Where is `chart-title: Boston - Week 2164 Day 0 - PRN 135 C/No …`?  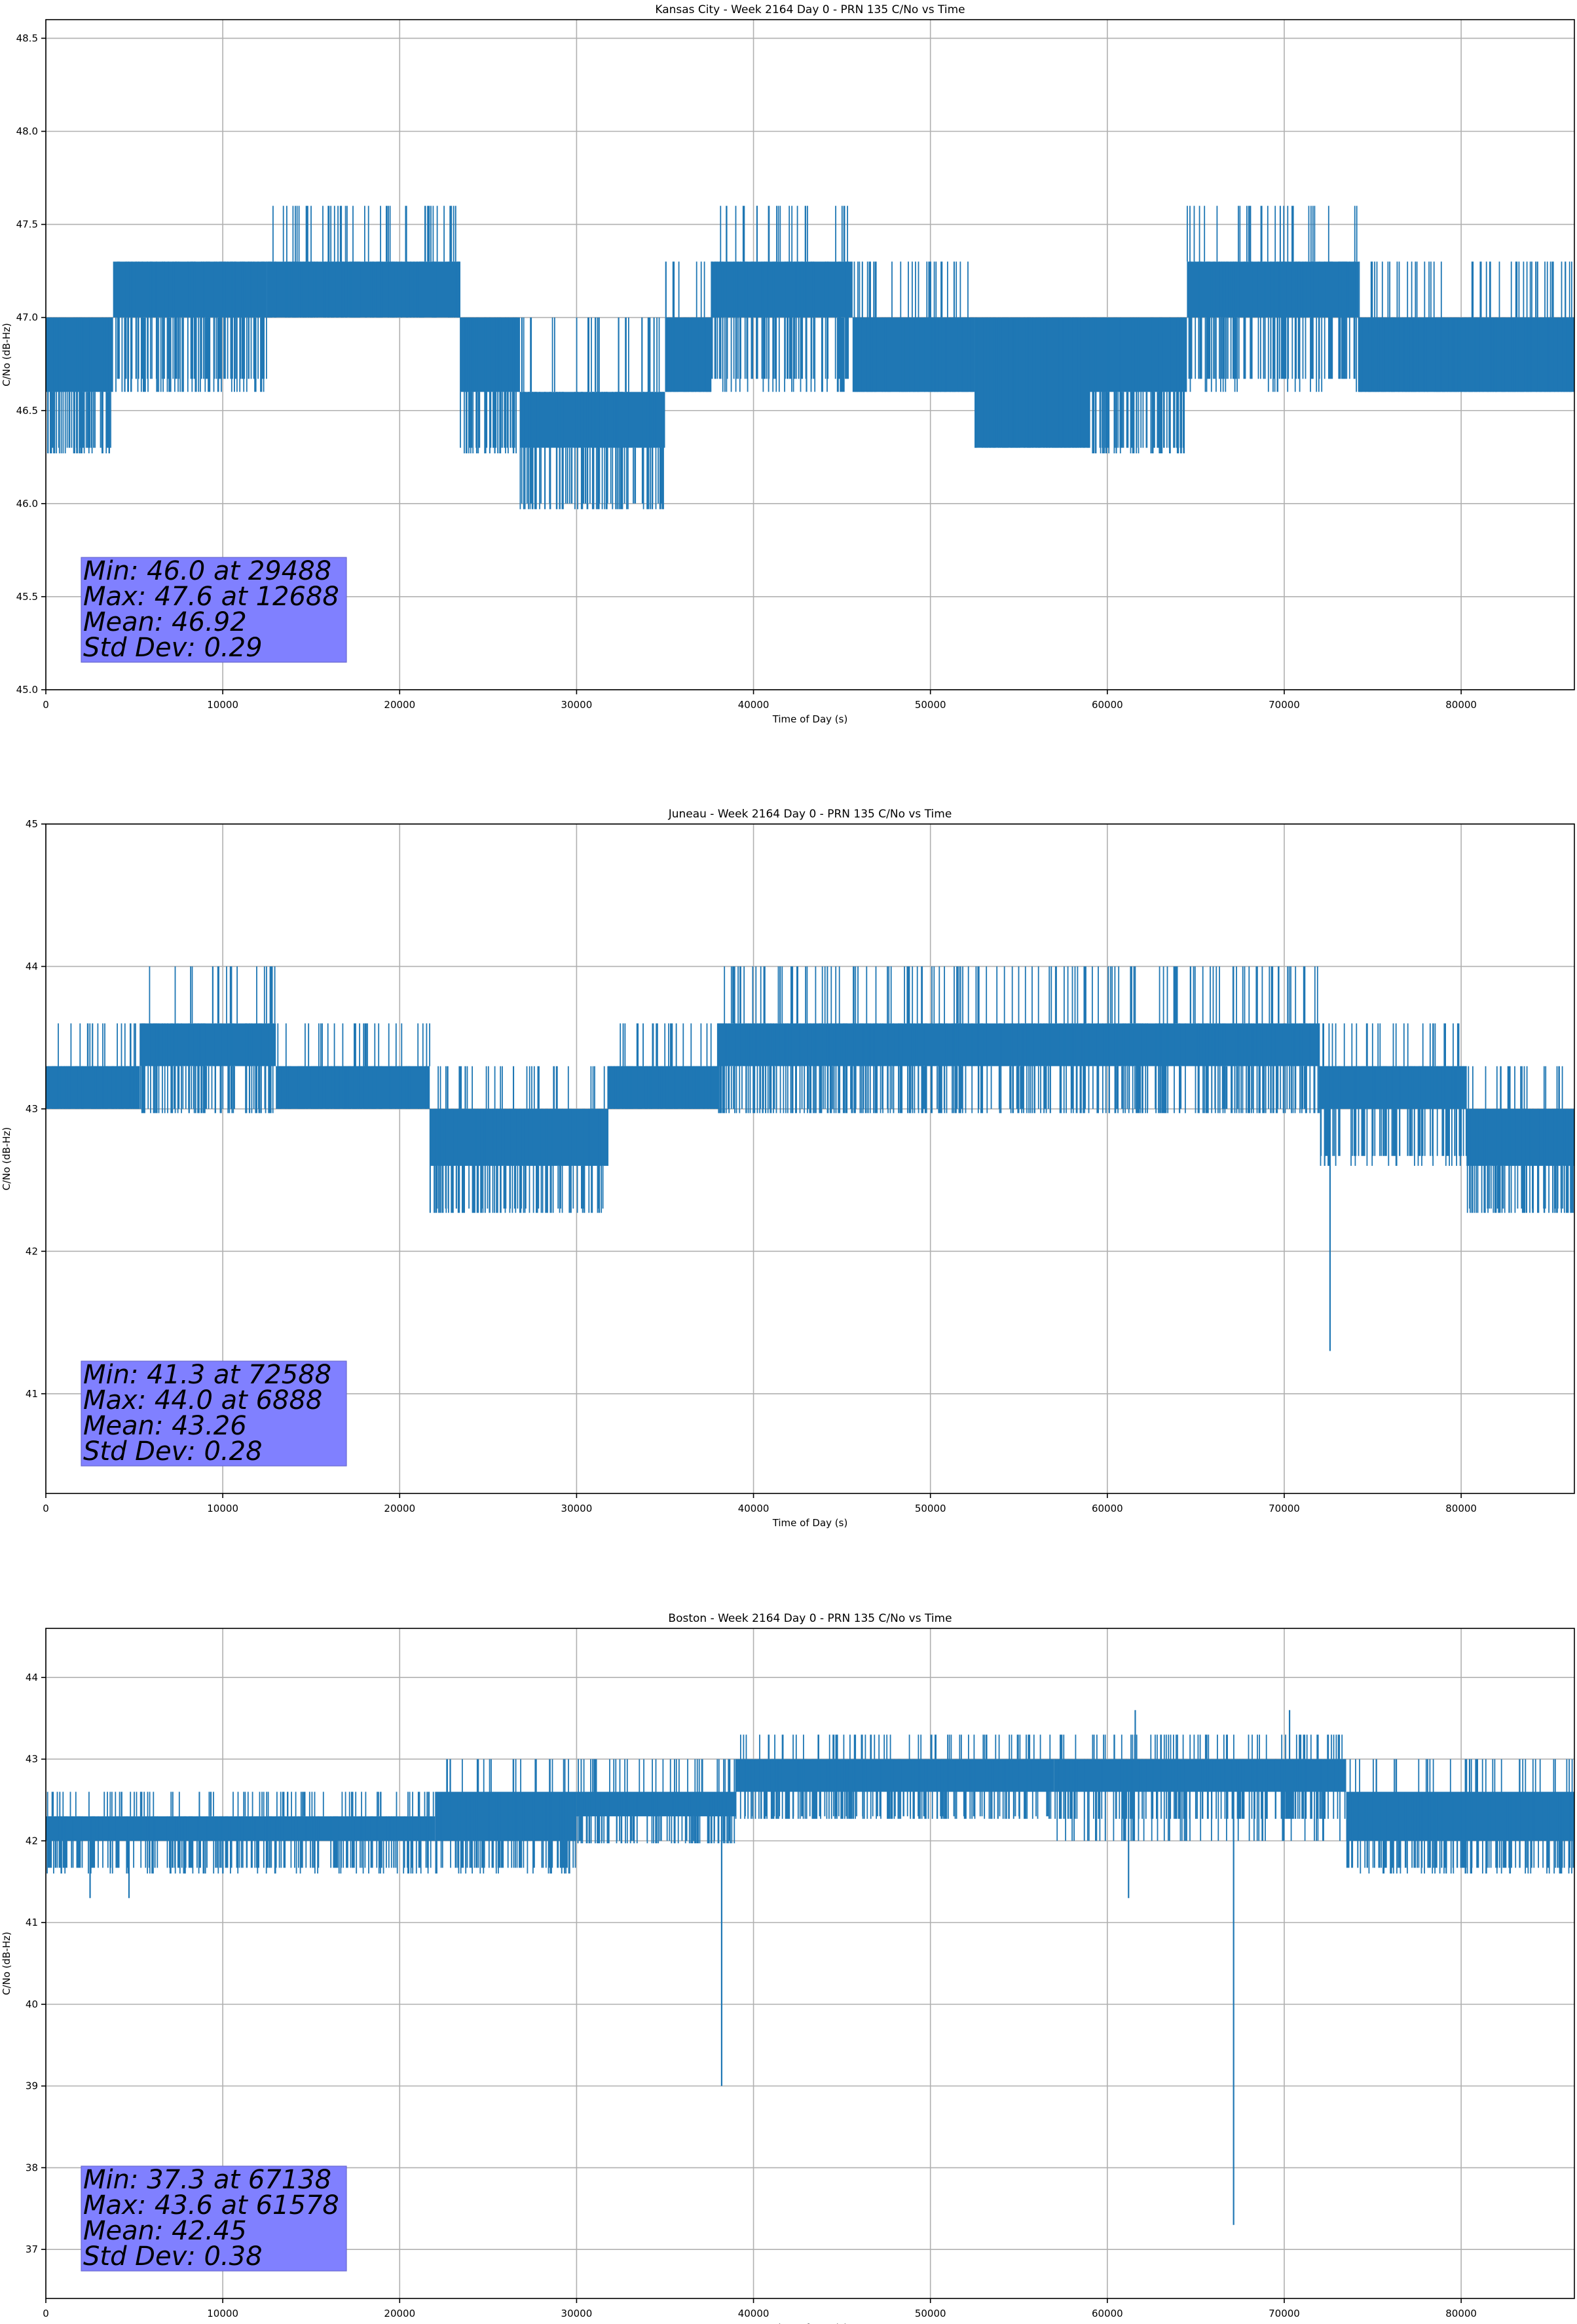 chart-title: Boston - Week 2164 Day 0 - PRN 135 C/No … is located at coordinates (810, 1618).